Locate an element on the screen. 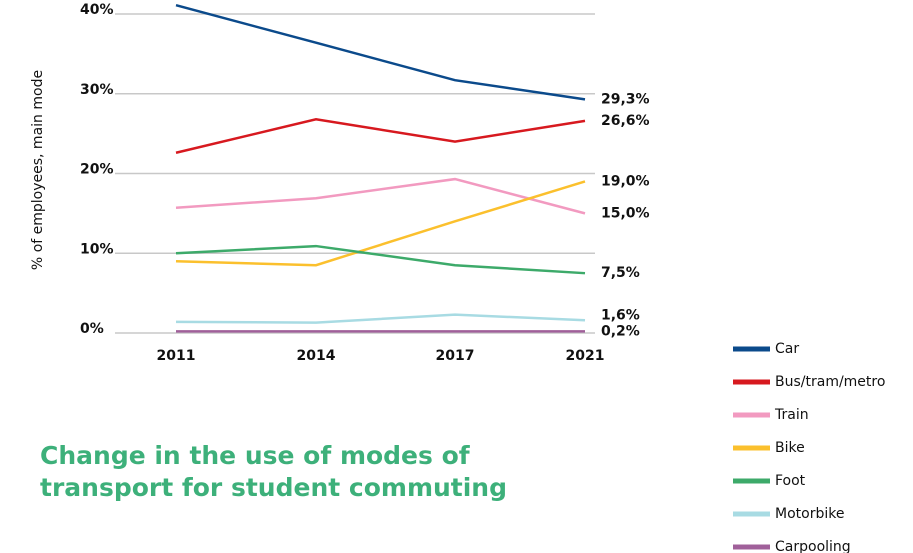 The image size is (913, 553). legend-label: Car is located at coordinates (787, 349).